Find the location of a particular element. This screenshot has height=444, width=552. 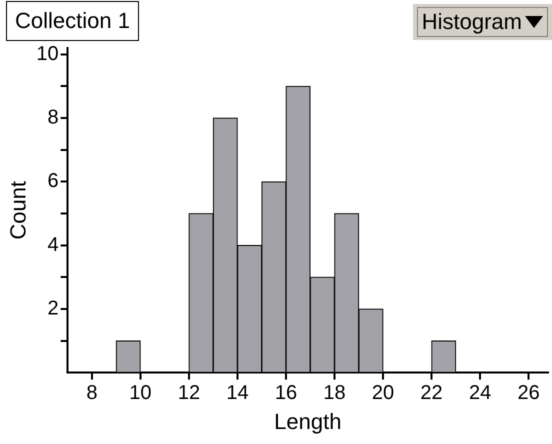

text: Histogram is located at coordinates (472, 22).